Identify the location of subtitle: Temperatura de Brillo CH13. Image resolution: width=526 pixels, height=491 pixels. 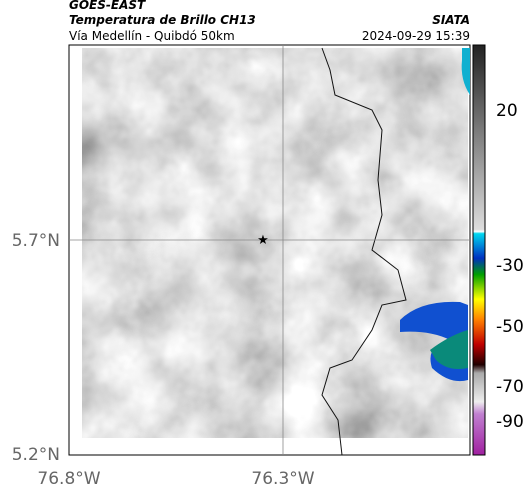
(162, 20).